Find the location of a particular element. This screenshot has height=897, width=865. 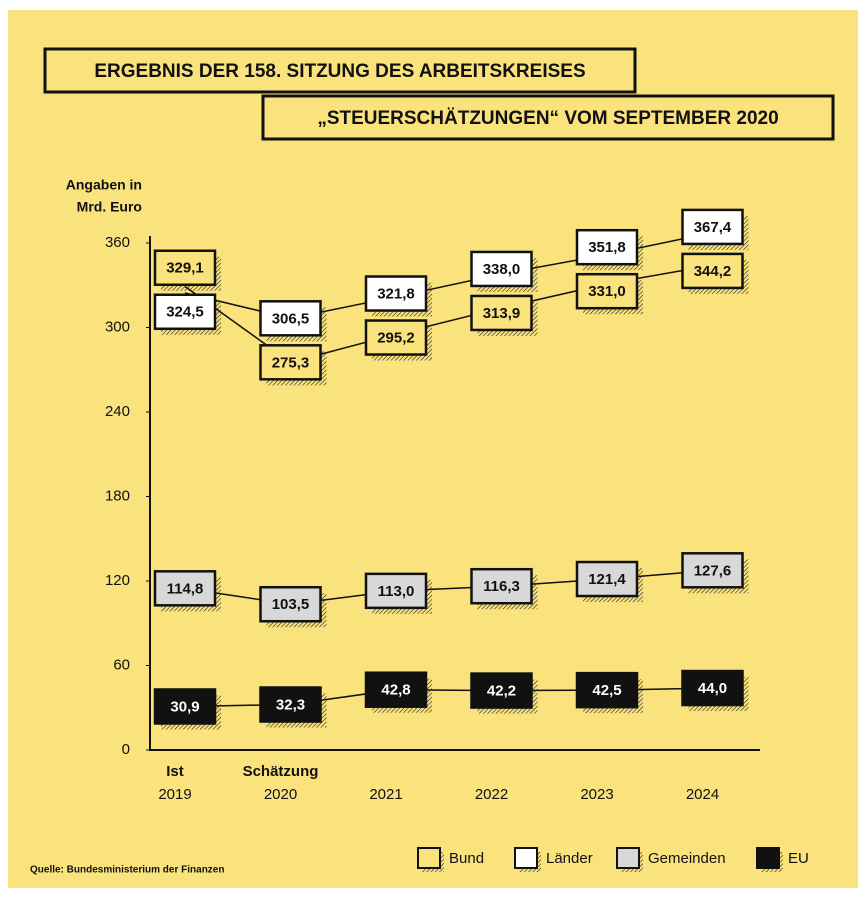

x-tick-label: 2023 is located at coordinates (596, 794).